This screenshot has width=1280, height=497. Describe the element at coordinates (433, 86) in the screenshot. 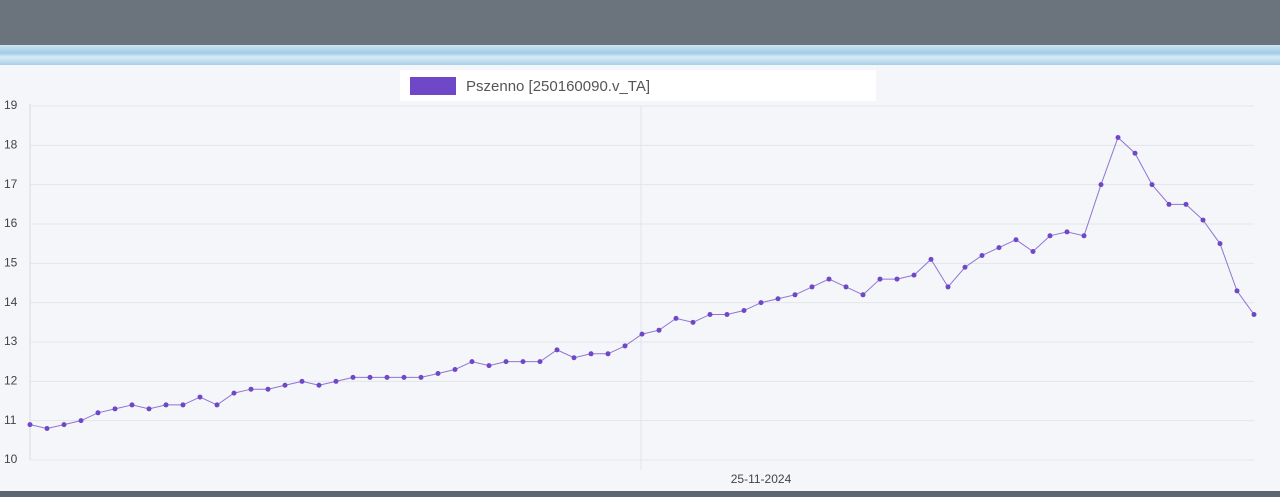

I see `legend-swatch` at that location.